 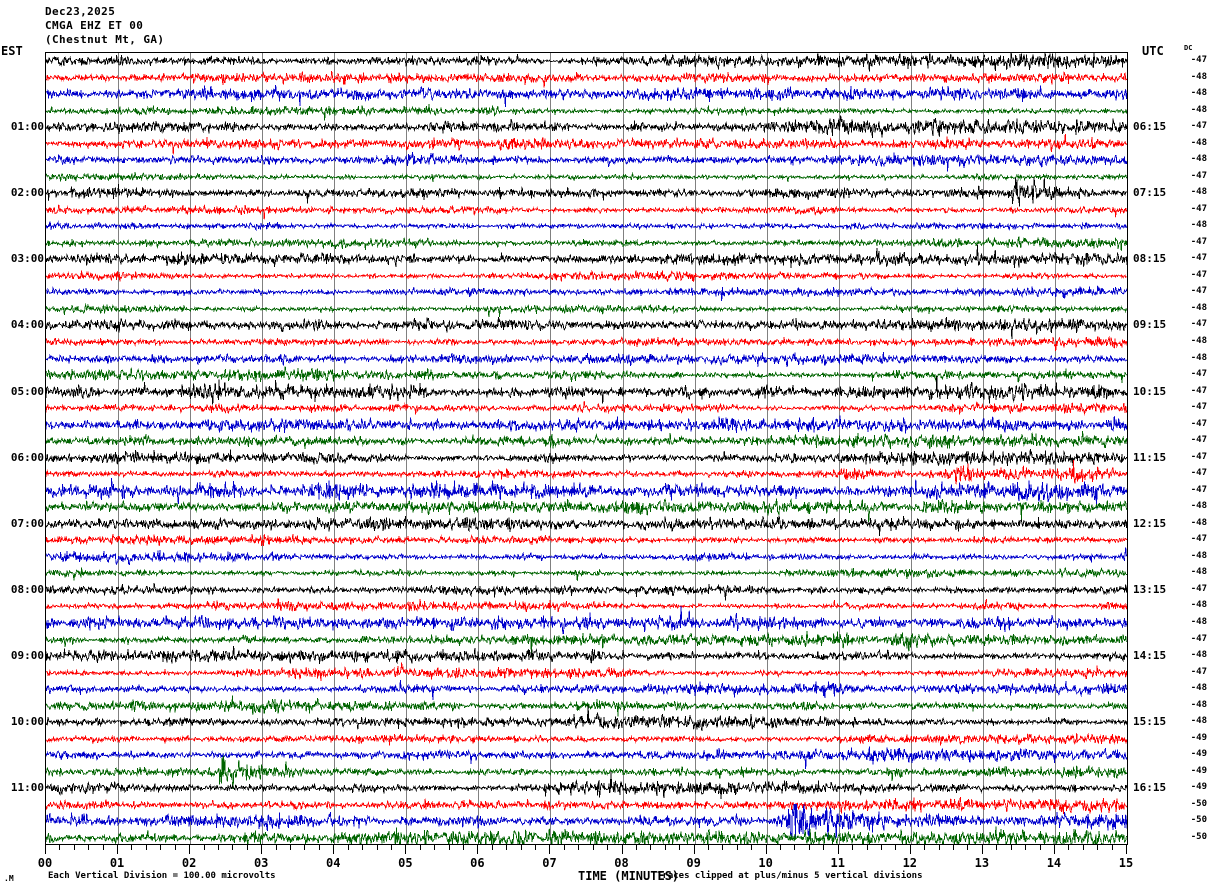 What do you see at coordinates (1198, 473) in the screenshot?
I see `dc-value-row-25: -47` at bounding box center [1198, 473].